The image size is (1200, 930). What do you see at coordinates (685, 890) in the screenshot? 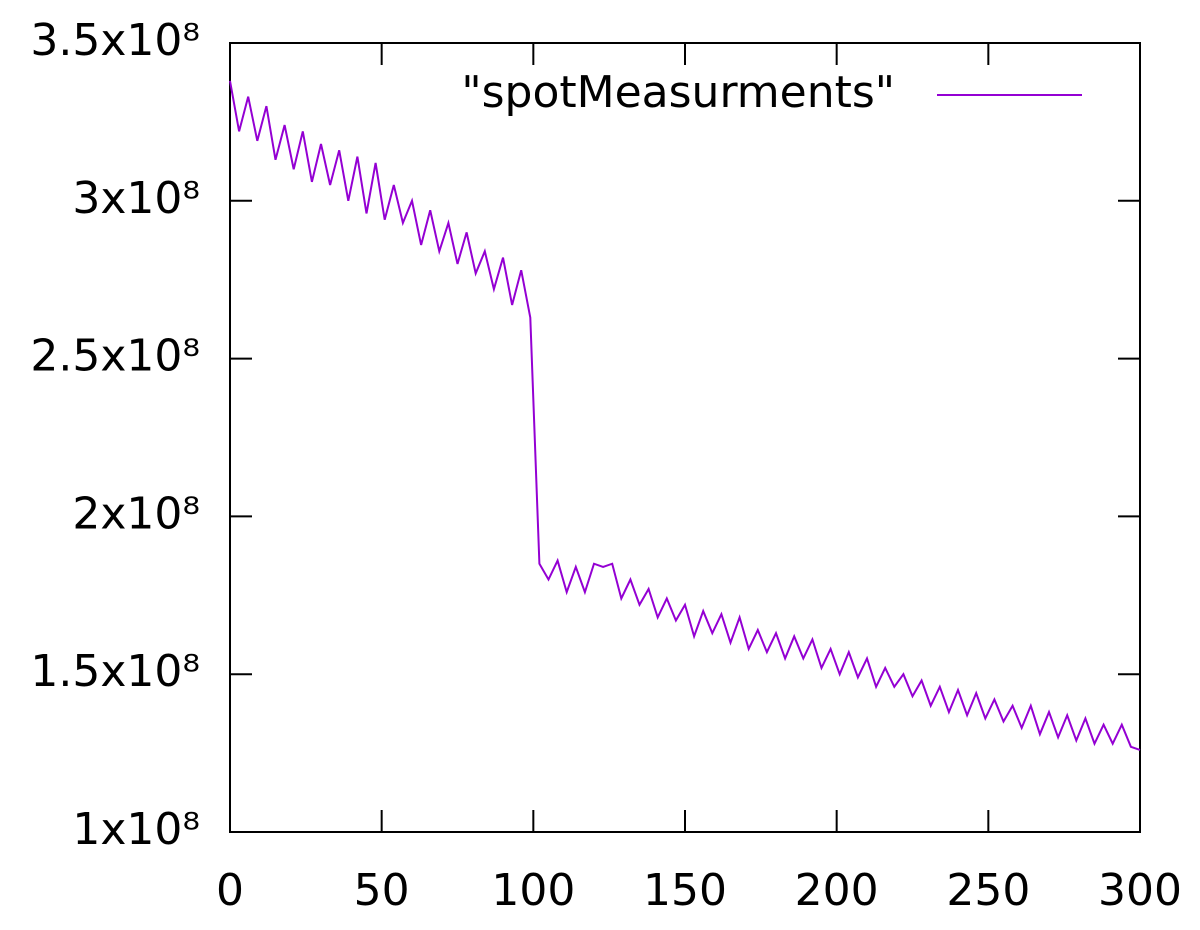
I see `x-tick-label: 150` at bounding box center [685, 890].